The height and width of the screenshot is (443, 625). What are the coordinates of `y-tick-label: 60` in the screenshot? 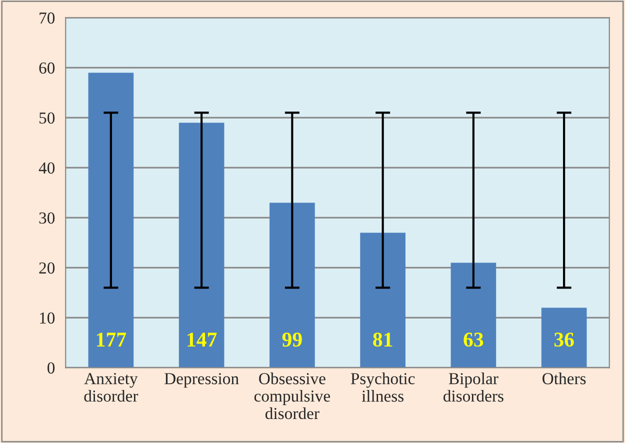 It's located at (47, 68).